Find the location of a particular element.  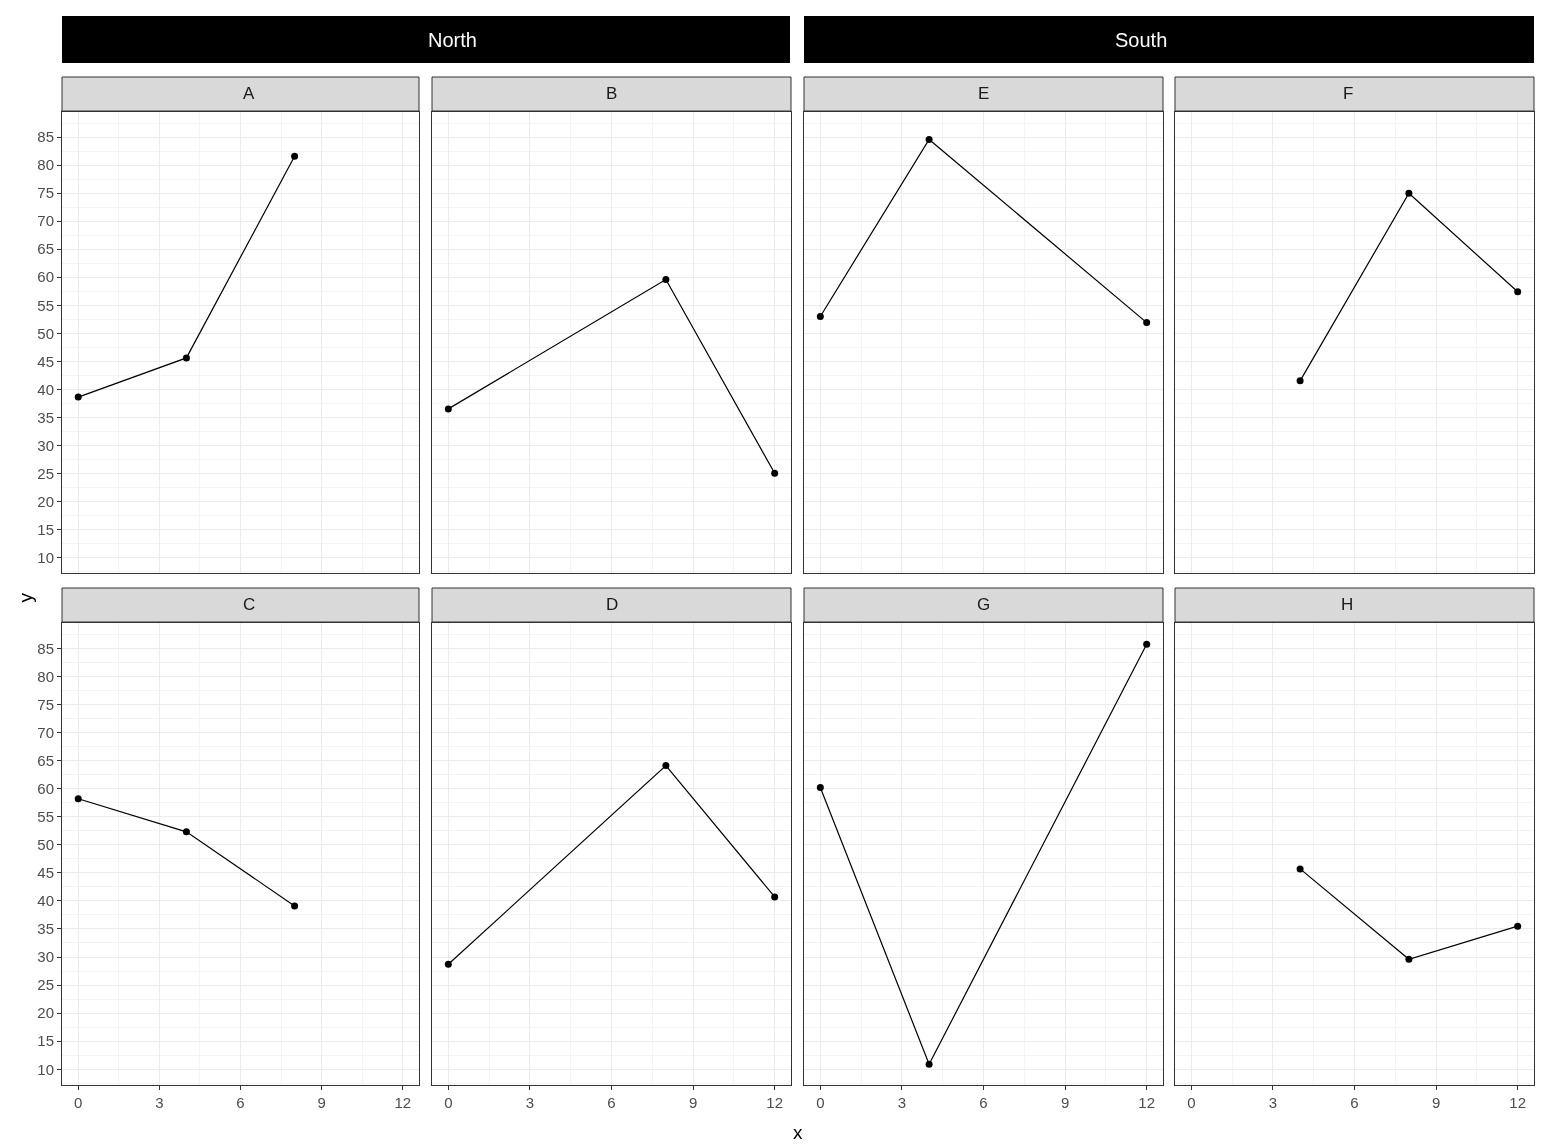

chart-title: G is located at coordinates (984, 604).